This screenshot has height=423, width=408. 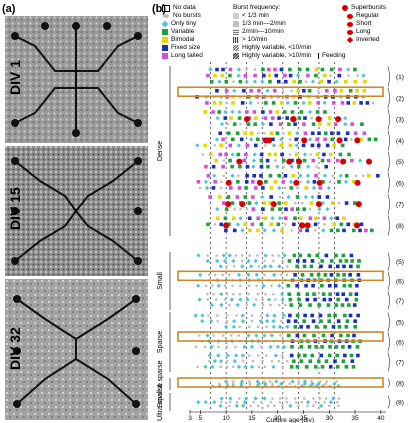 What do you see at coordinates (160, 402) in the screenshot?
I see `group-label: Ultra sparse` at bounding box center [160, 402].